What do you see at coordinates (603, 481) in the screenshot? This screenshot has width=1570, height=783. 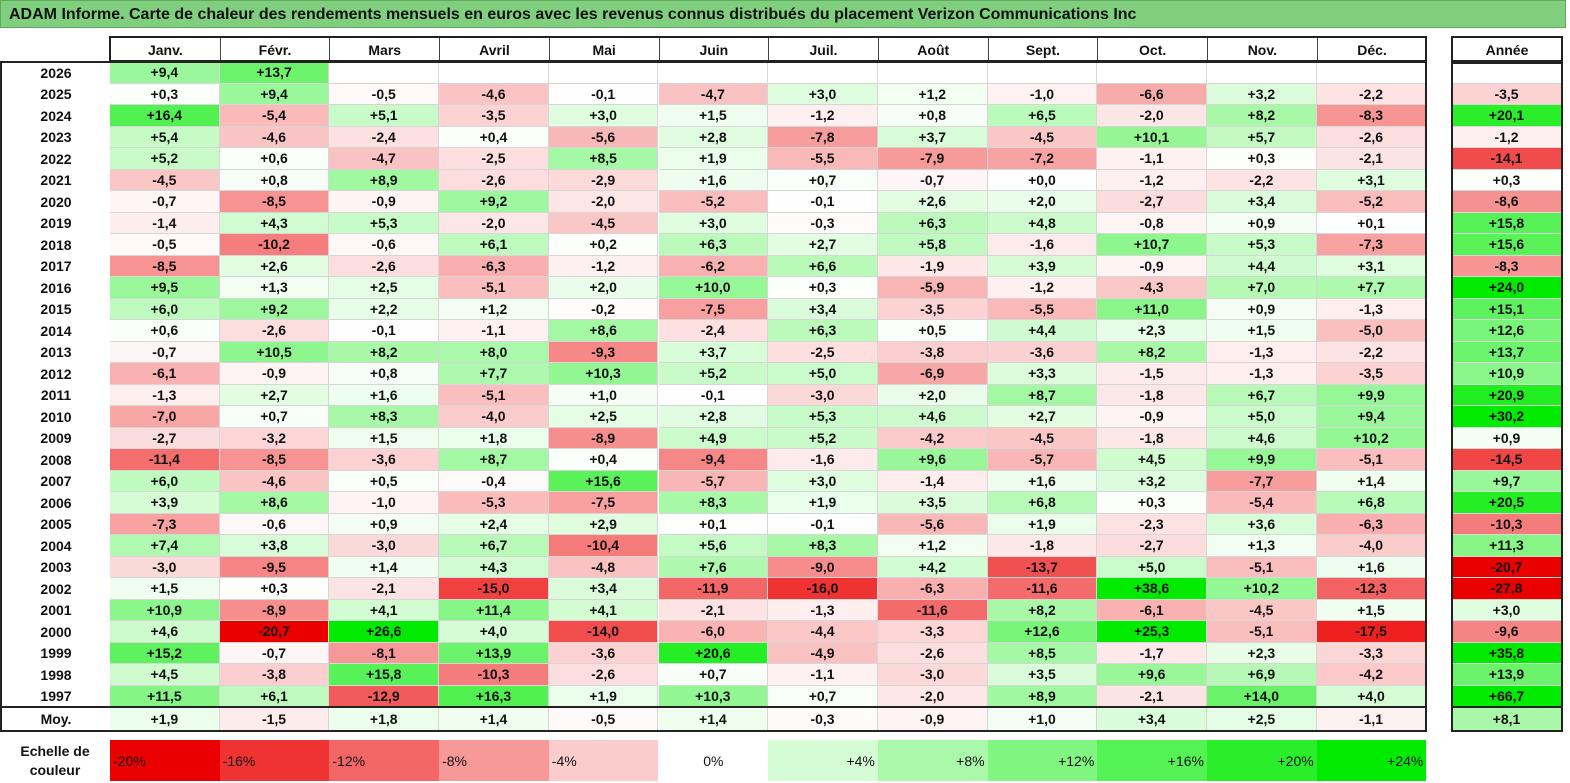 I see `heatmap-cell: +15,6` at bounding box center [603, 481].